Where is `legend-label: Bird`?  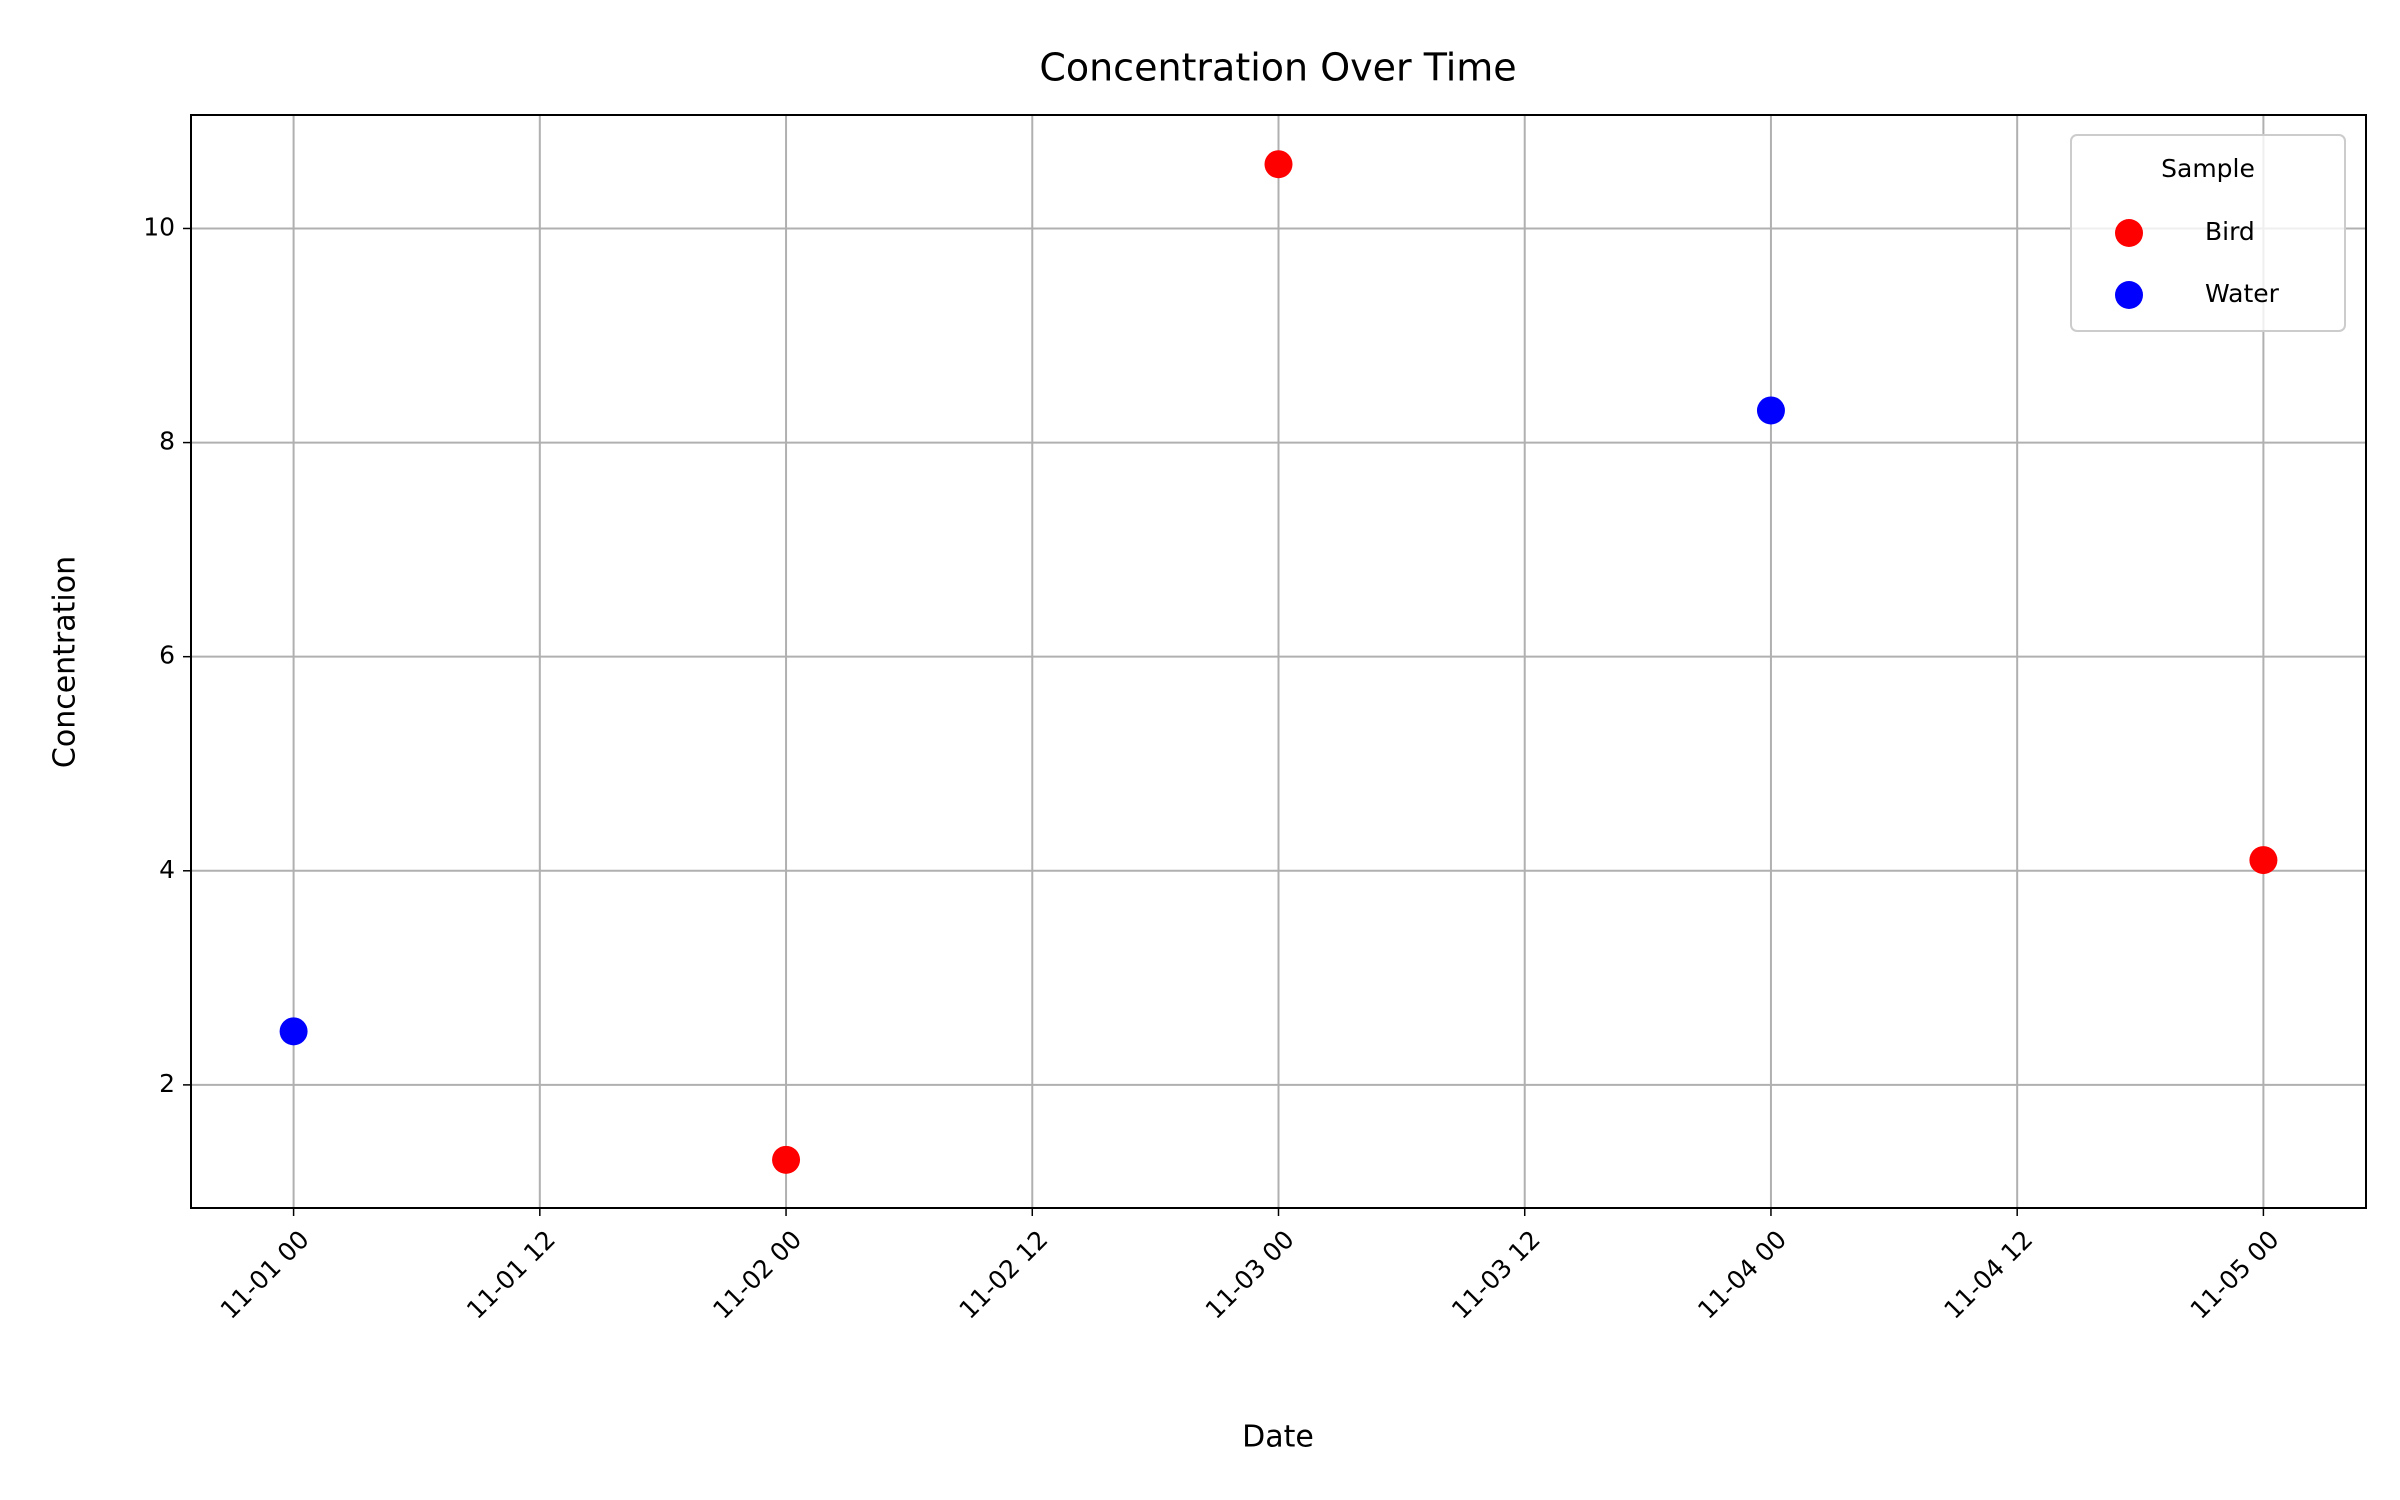
legend-label: Bird is located at coordinates (2230, 231).